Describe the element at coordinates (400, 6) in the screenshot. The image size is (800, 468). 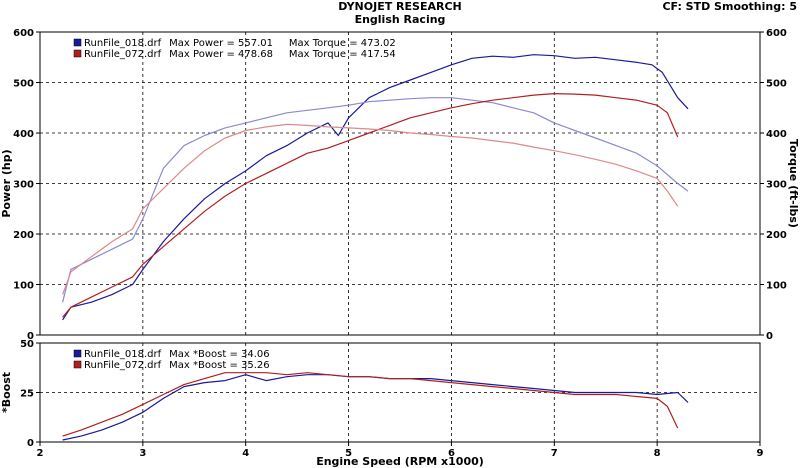
I see `chart-title: DYNOJET RESEARCH` at that location.